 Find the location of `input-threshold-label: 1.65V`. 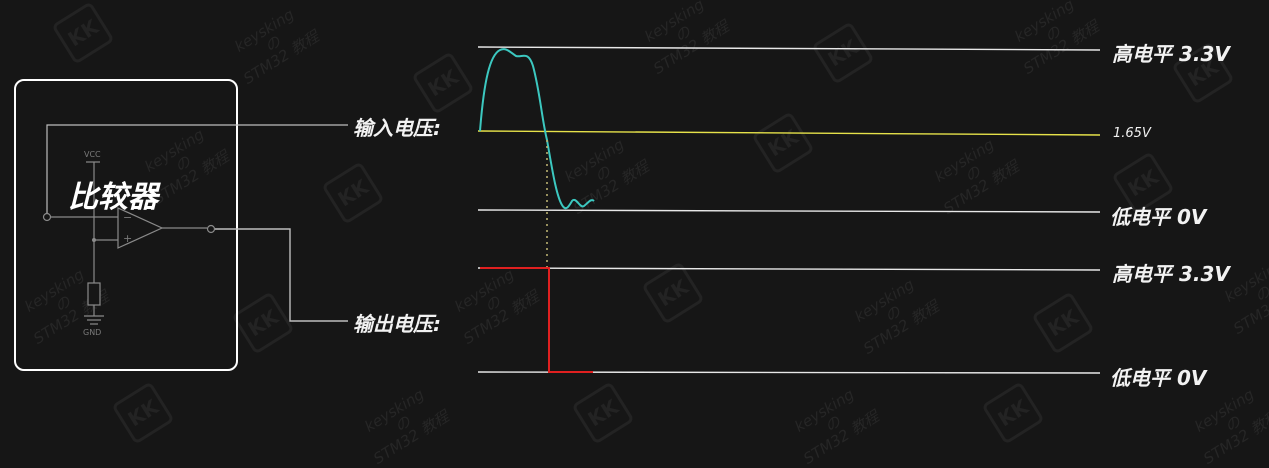

input-threshold-label: 1.65V is located at coordinates (1132, 133).